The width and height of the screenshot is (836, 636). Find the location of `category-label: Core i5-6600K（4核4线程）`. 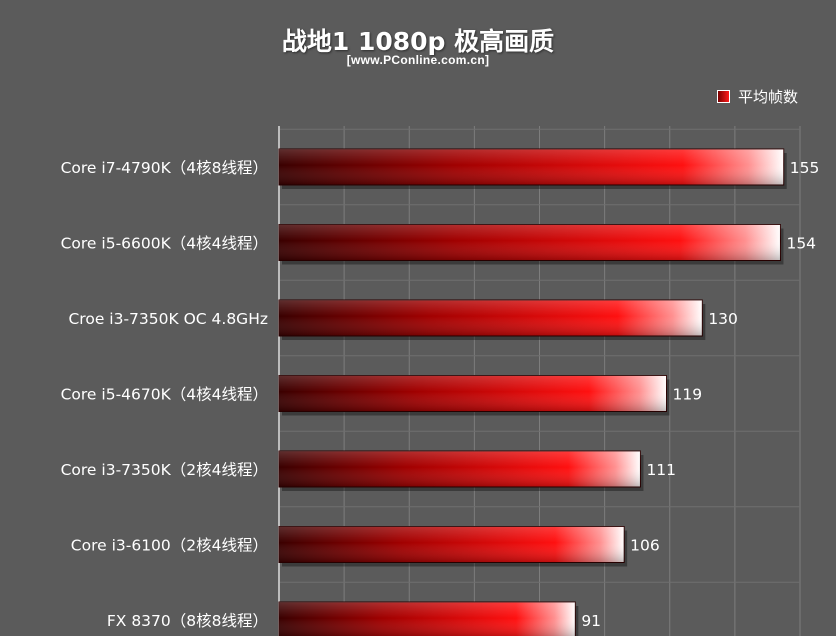

category-label: Core i5-6600K（4核4线程） is located at coordinates (164, 244).